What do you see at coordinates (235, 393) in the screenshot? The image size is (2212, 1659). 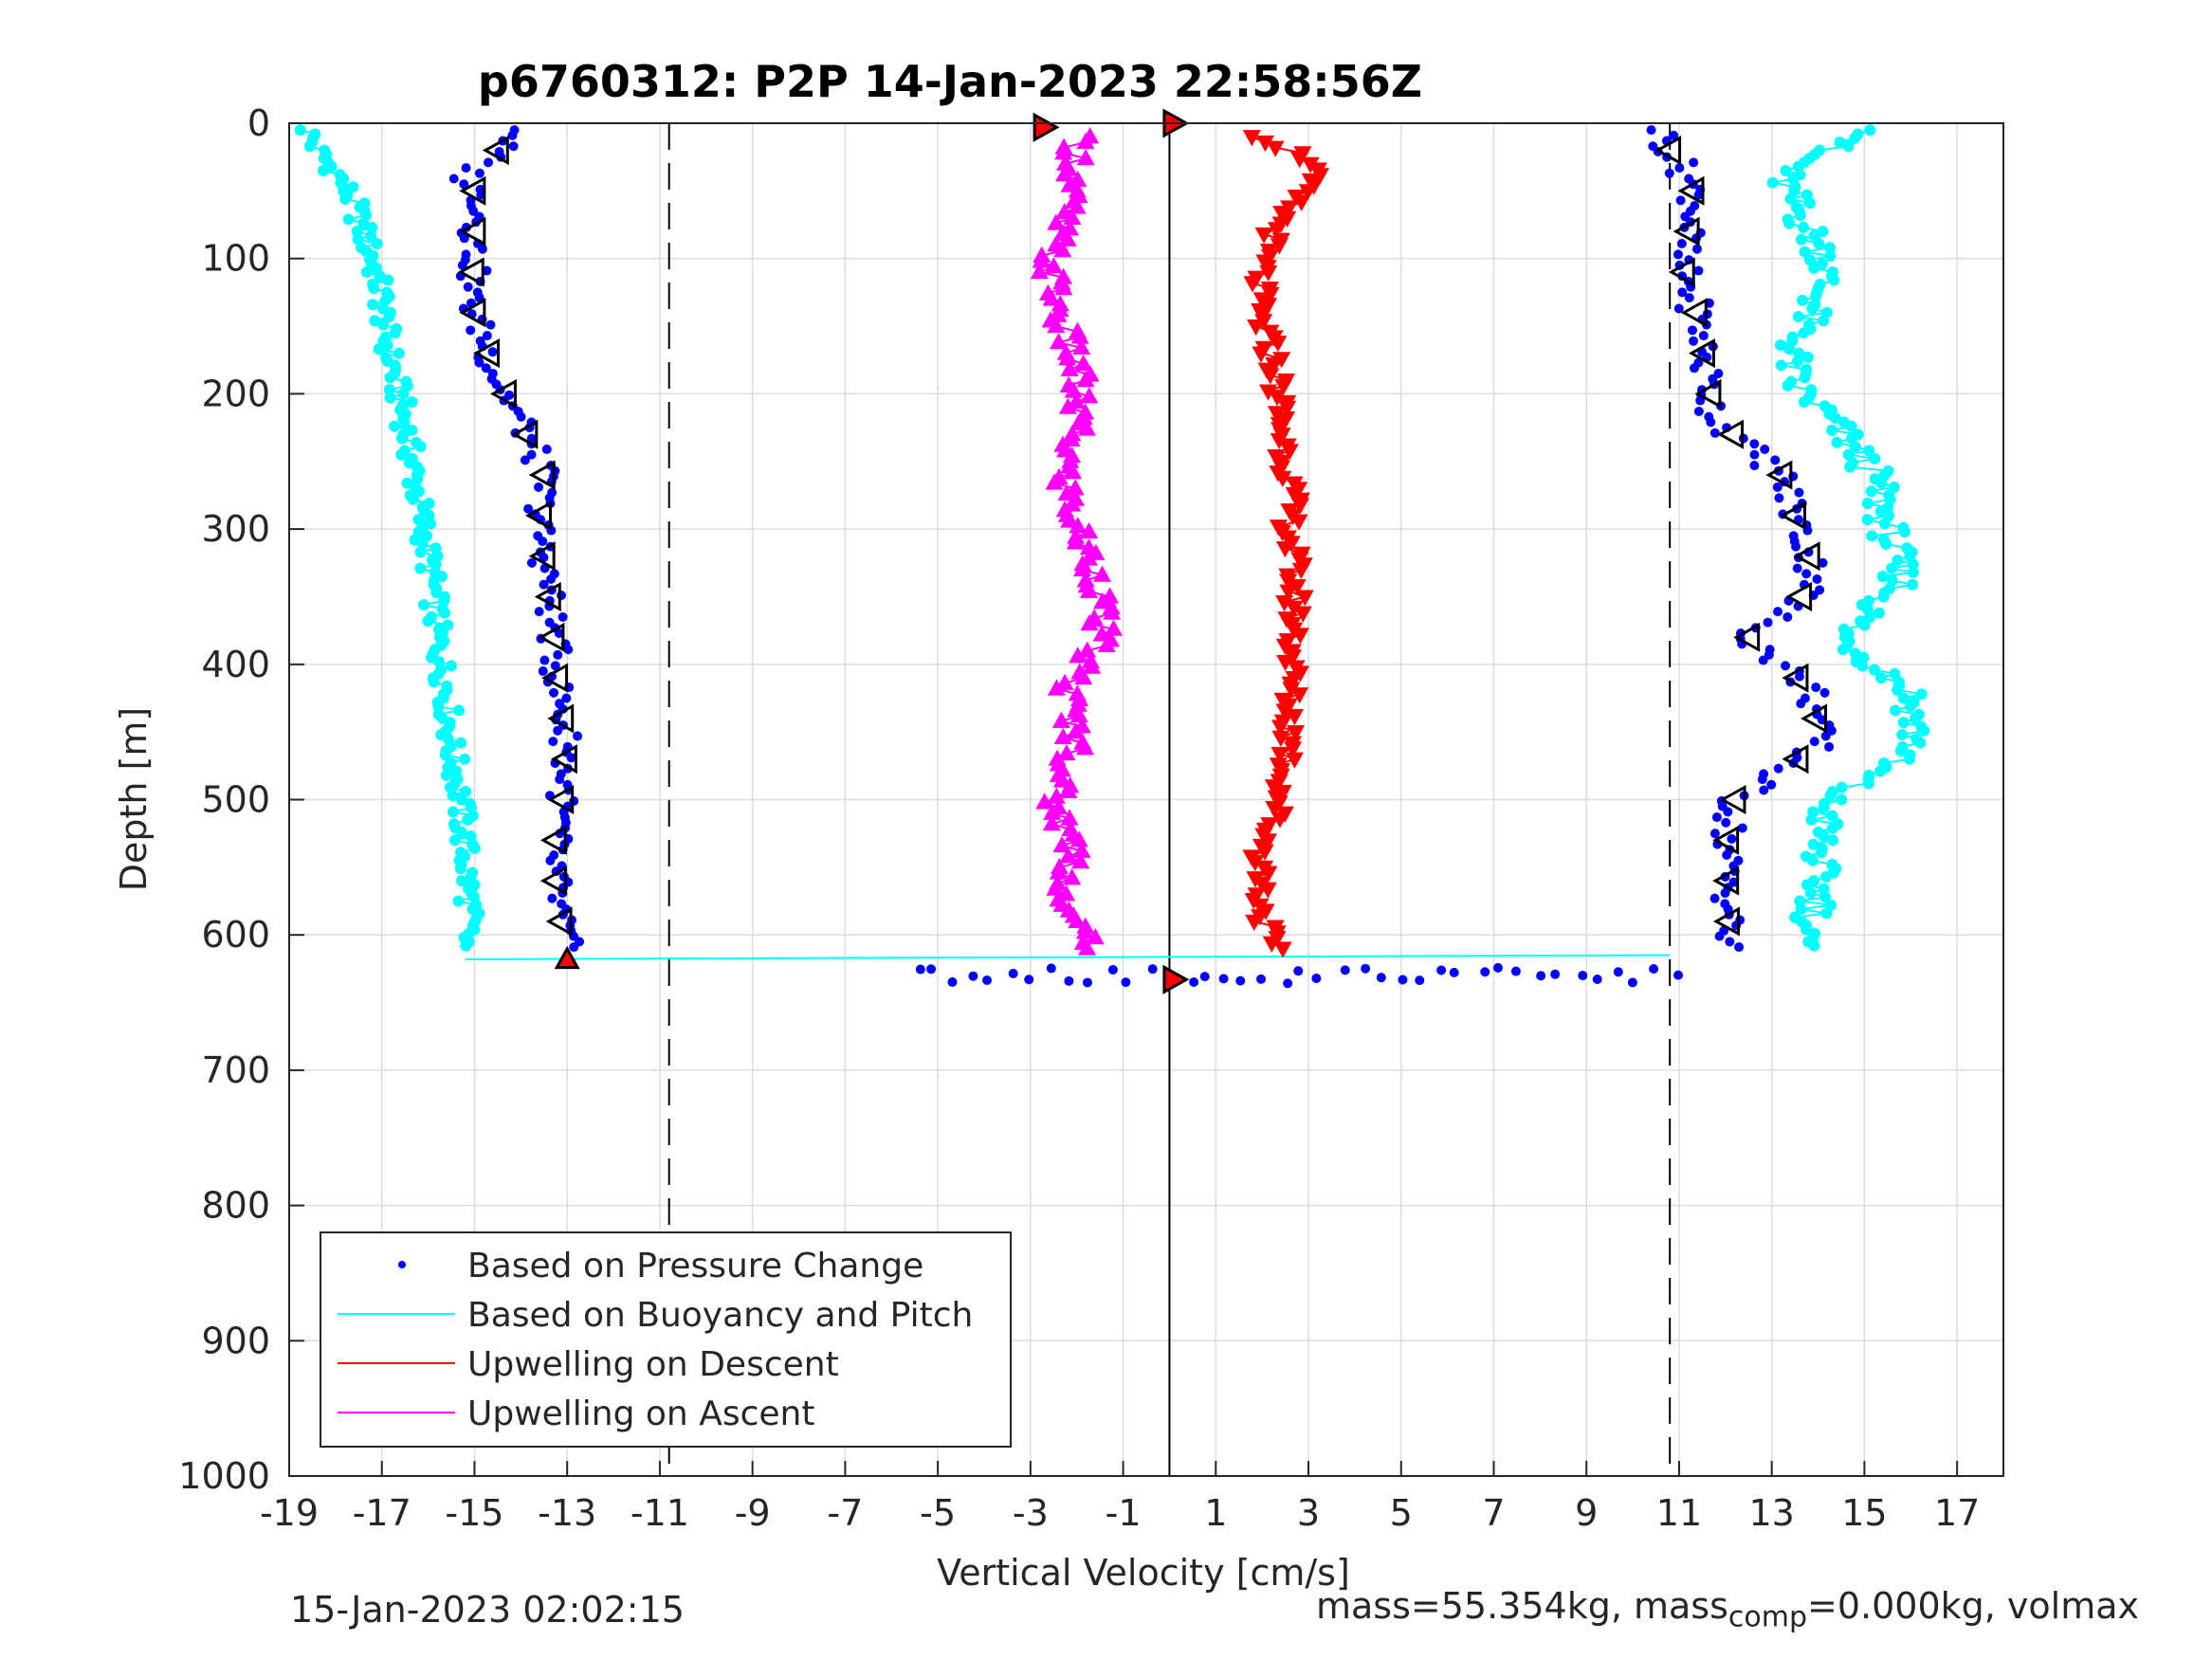 I see `y-tick-label: 200` at bounding box center [235, 393].